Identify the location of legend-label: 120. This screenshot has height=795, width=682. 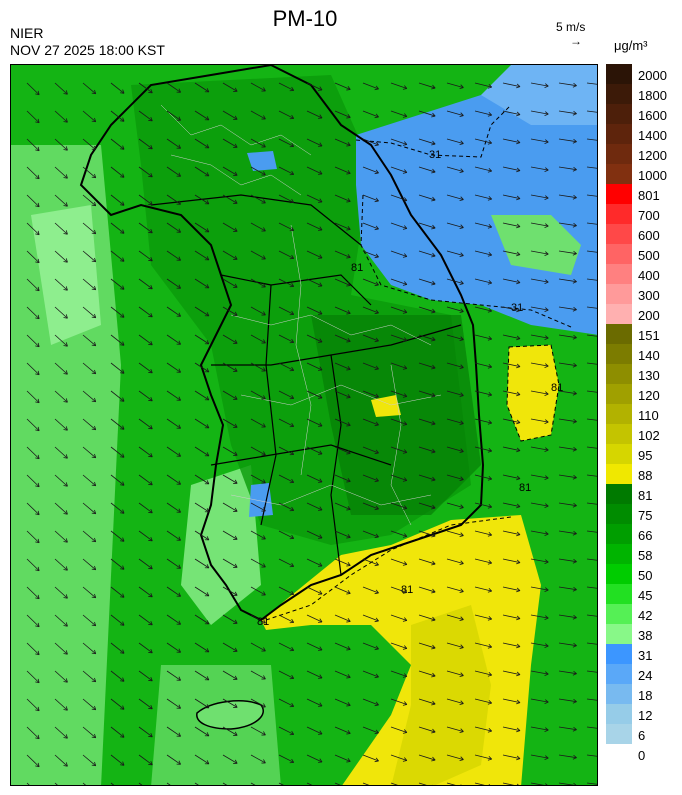
(649, 395).